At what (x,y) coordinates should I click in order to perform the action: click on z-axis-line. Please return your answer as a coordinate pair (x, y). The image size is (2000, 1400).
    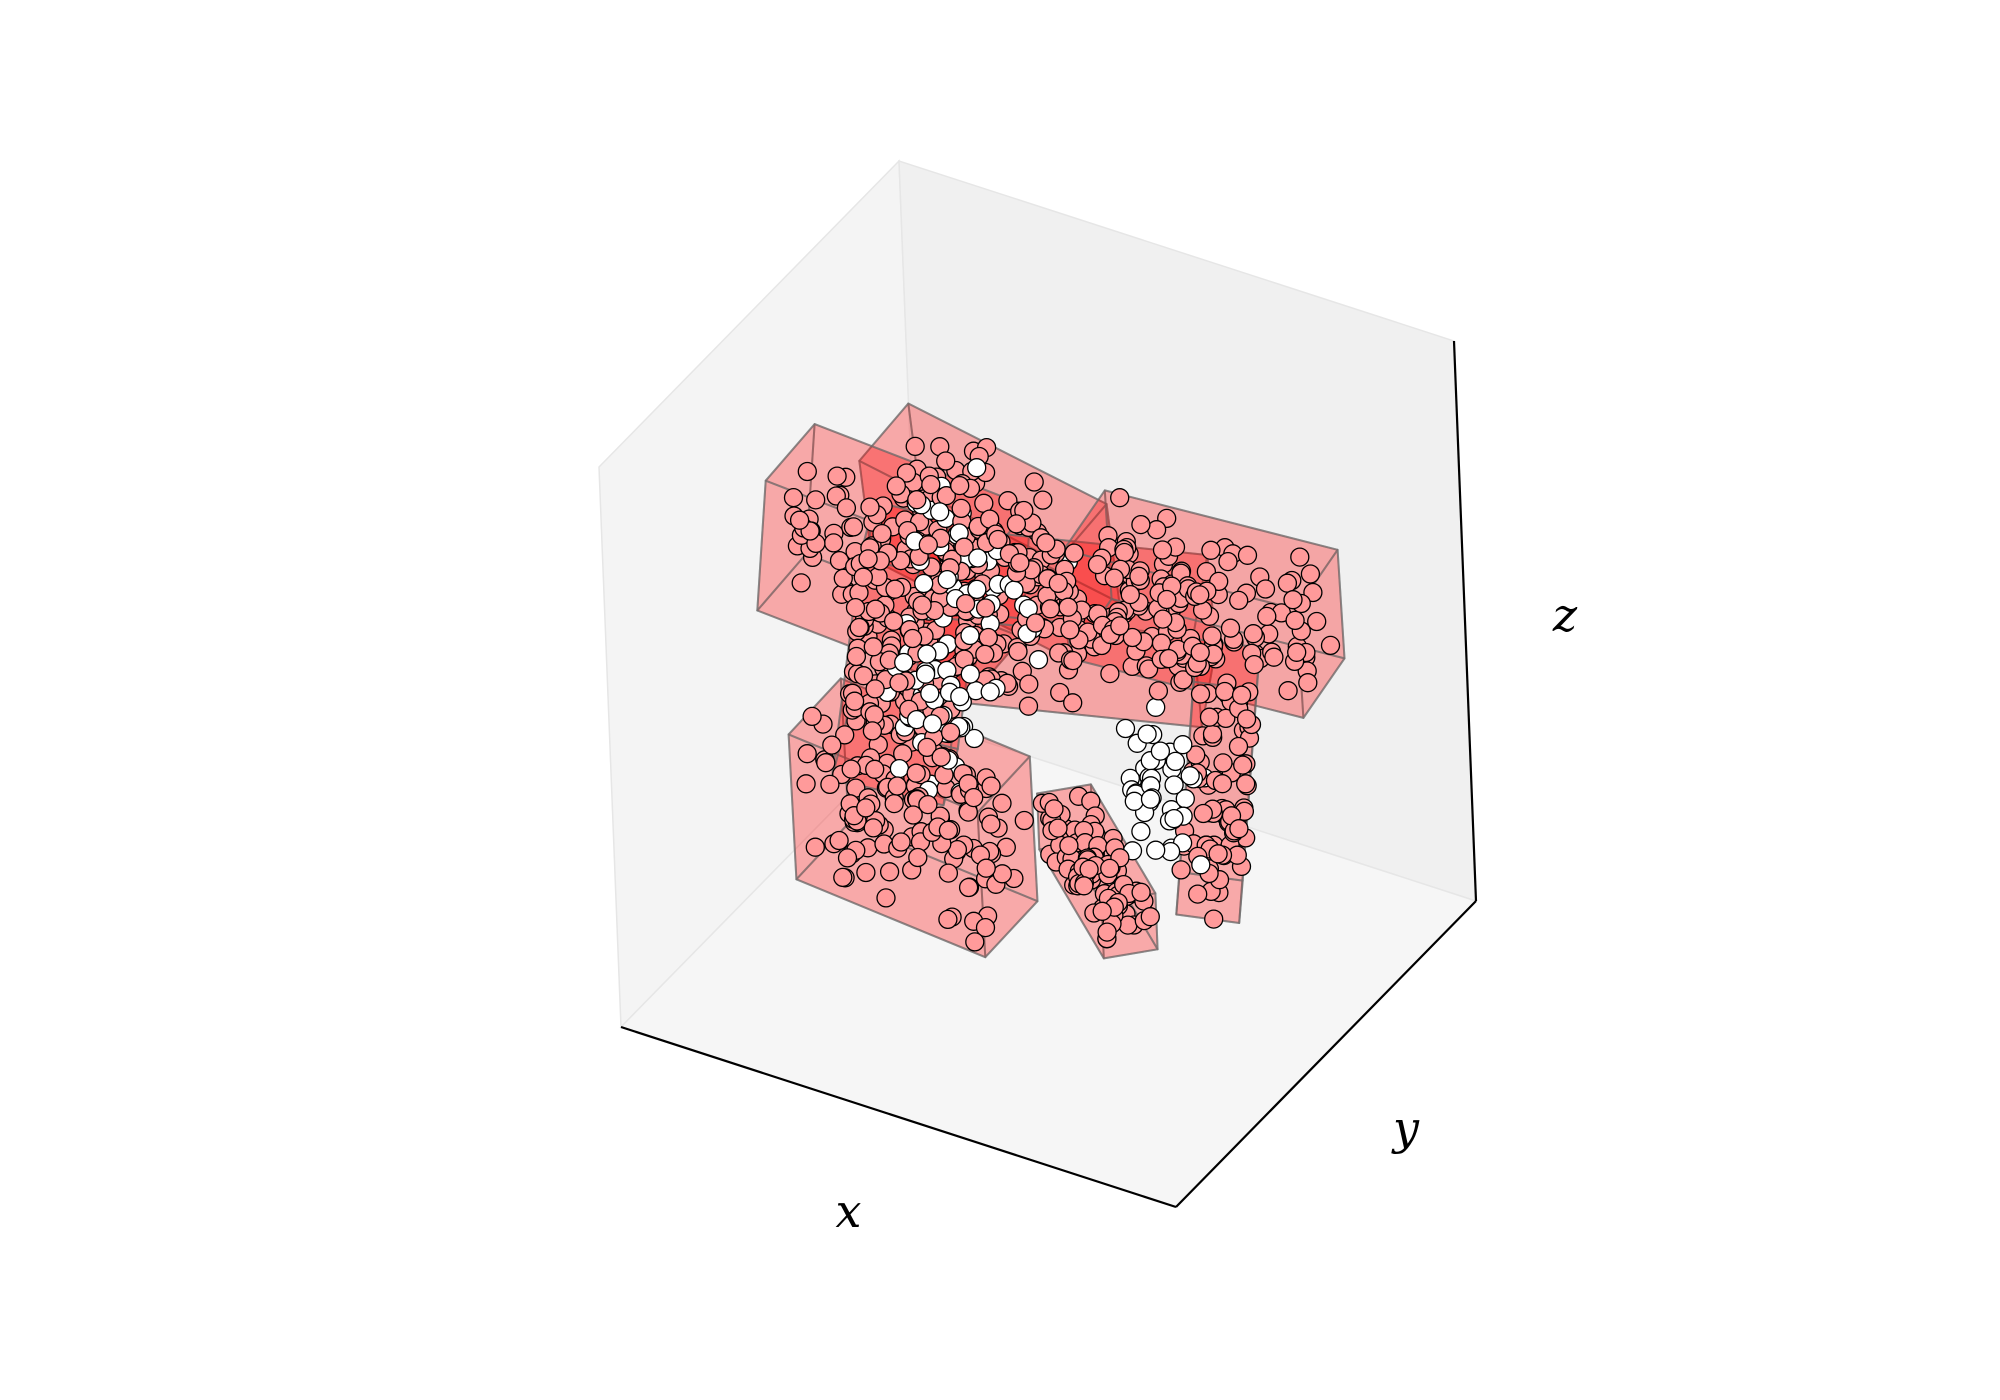
    Looking at the image, I should click on (1465, 621).